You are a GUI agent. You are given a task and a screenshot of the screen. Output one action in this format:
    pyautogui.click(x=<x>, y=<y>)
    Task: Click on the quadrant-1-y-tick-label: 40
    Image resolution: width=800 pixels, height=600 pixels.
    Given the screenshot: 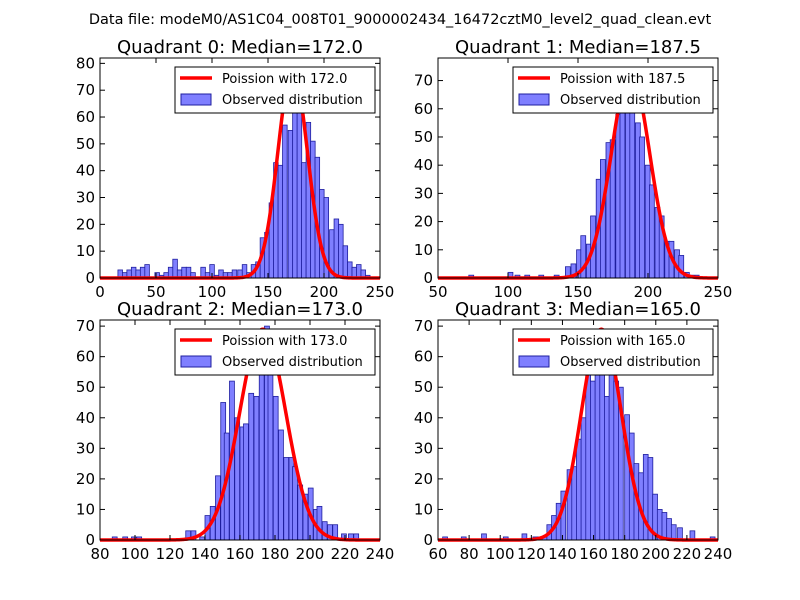 What is the action you would take?
    pyautogui.click(x=423, y=165)
    